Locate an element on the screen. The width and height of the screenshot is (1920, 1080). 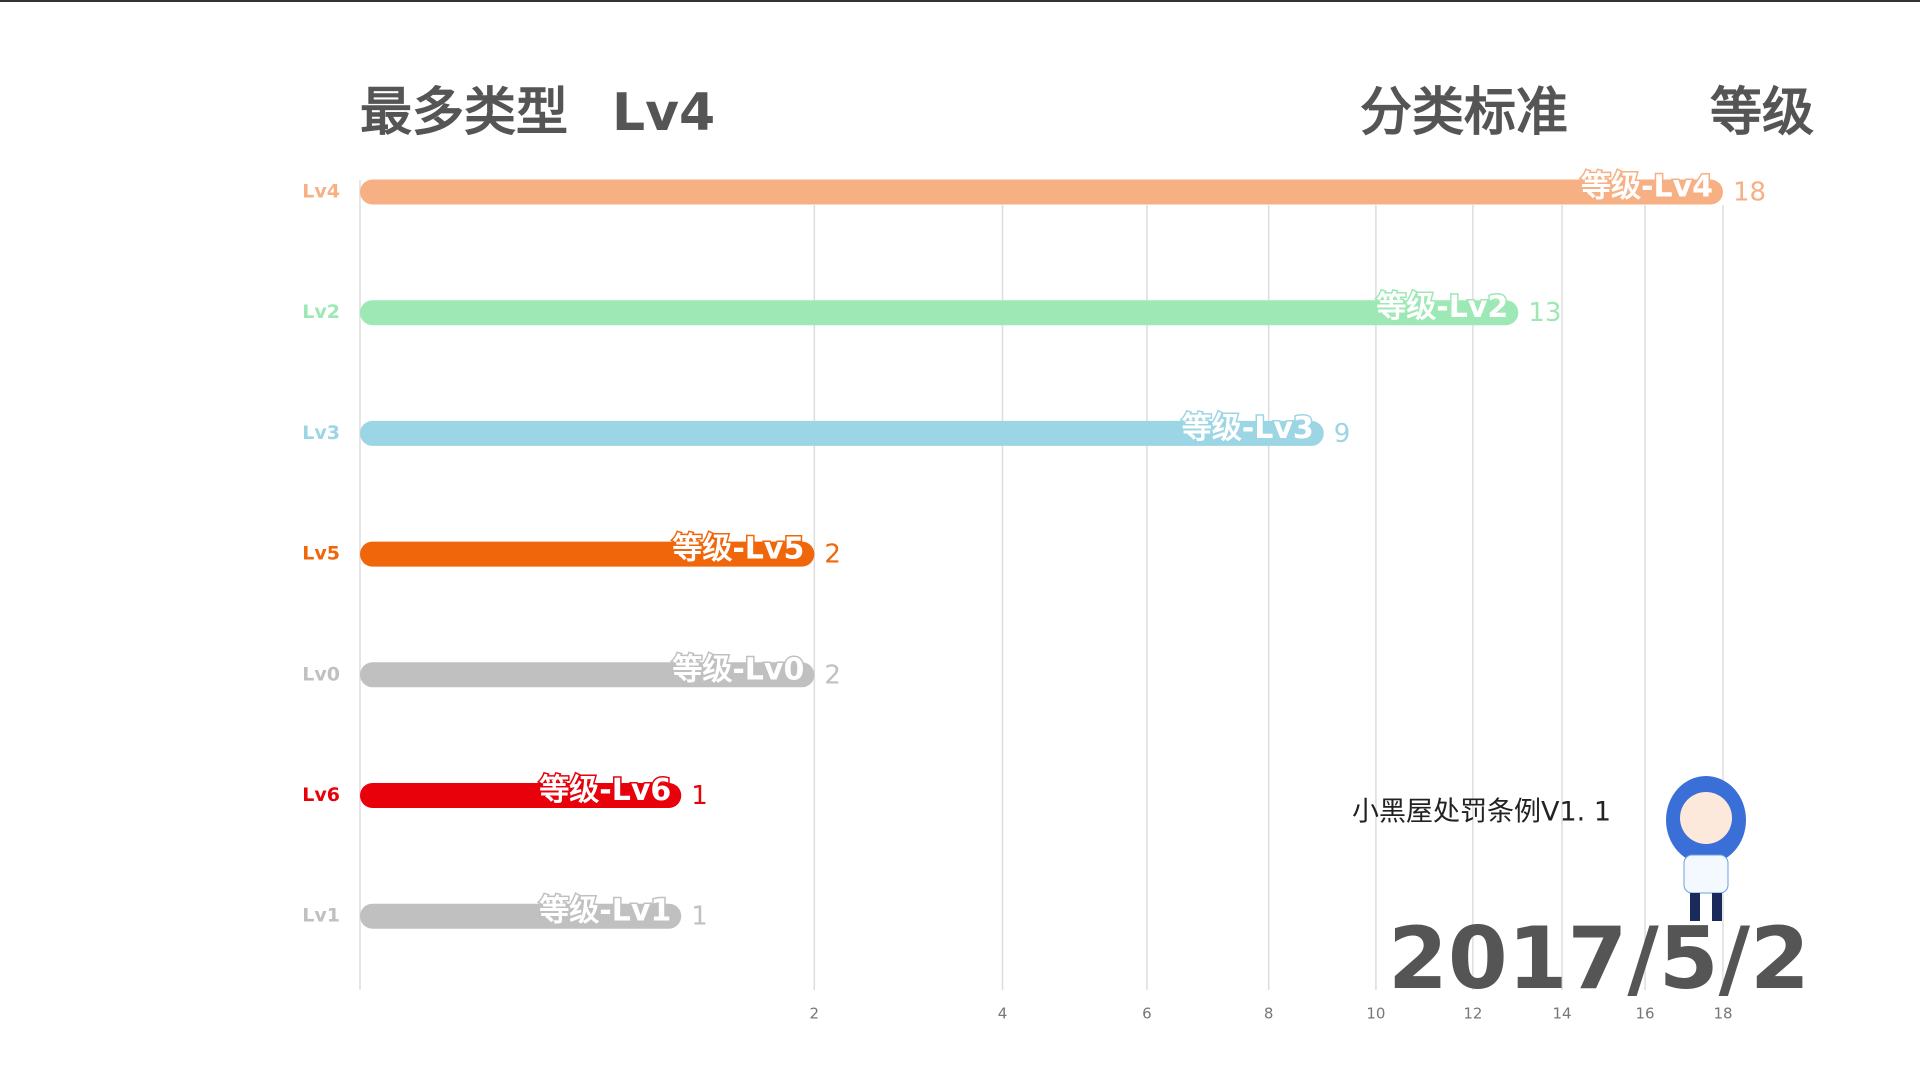
subtitle-label: 分类标准 is located at coordinates (1464, 113).